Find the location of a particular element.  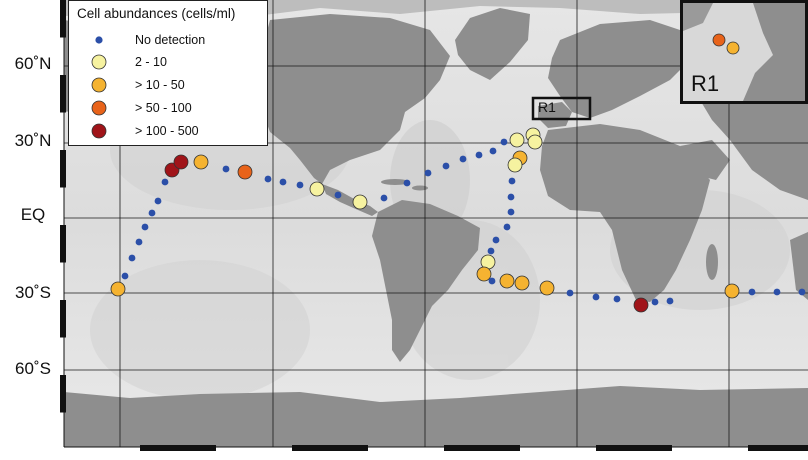

r1-region-box is located at coordinates (561, 108).